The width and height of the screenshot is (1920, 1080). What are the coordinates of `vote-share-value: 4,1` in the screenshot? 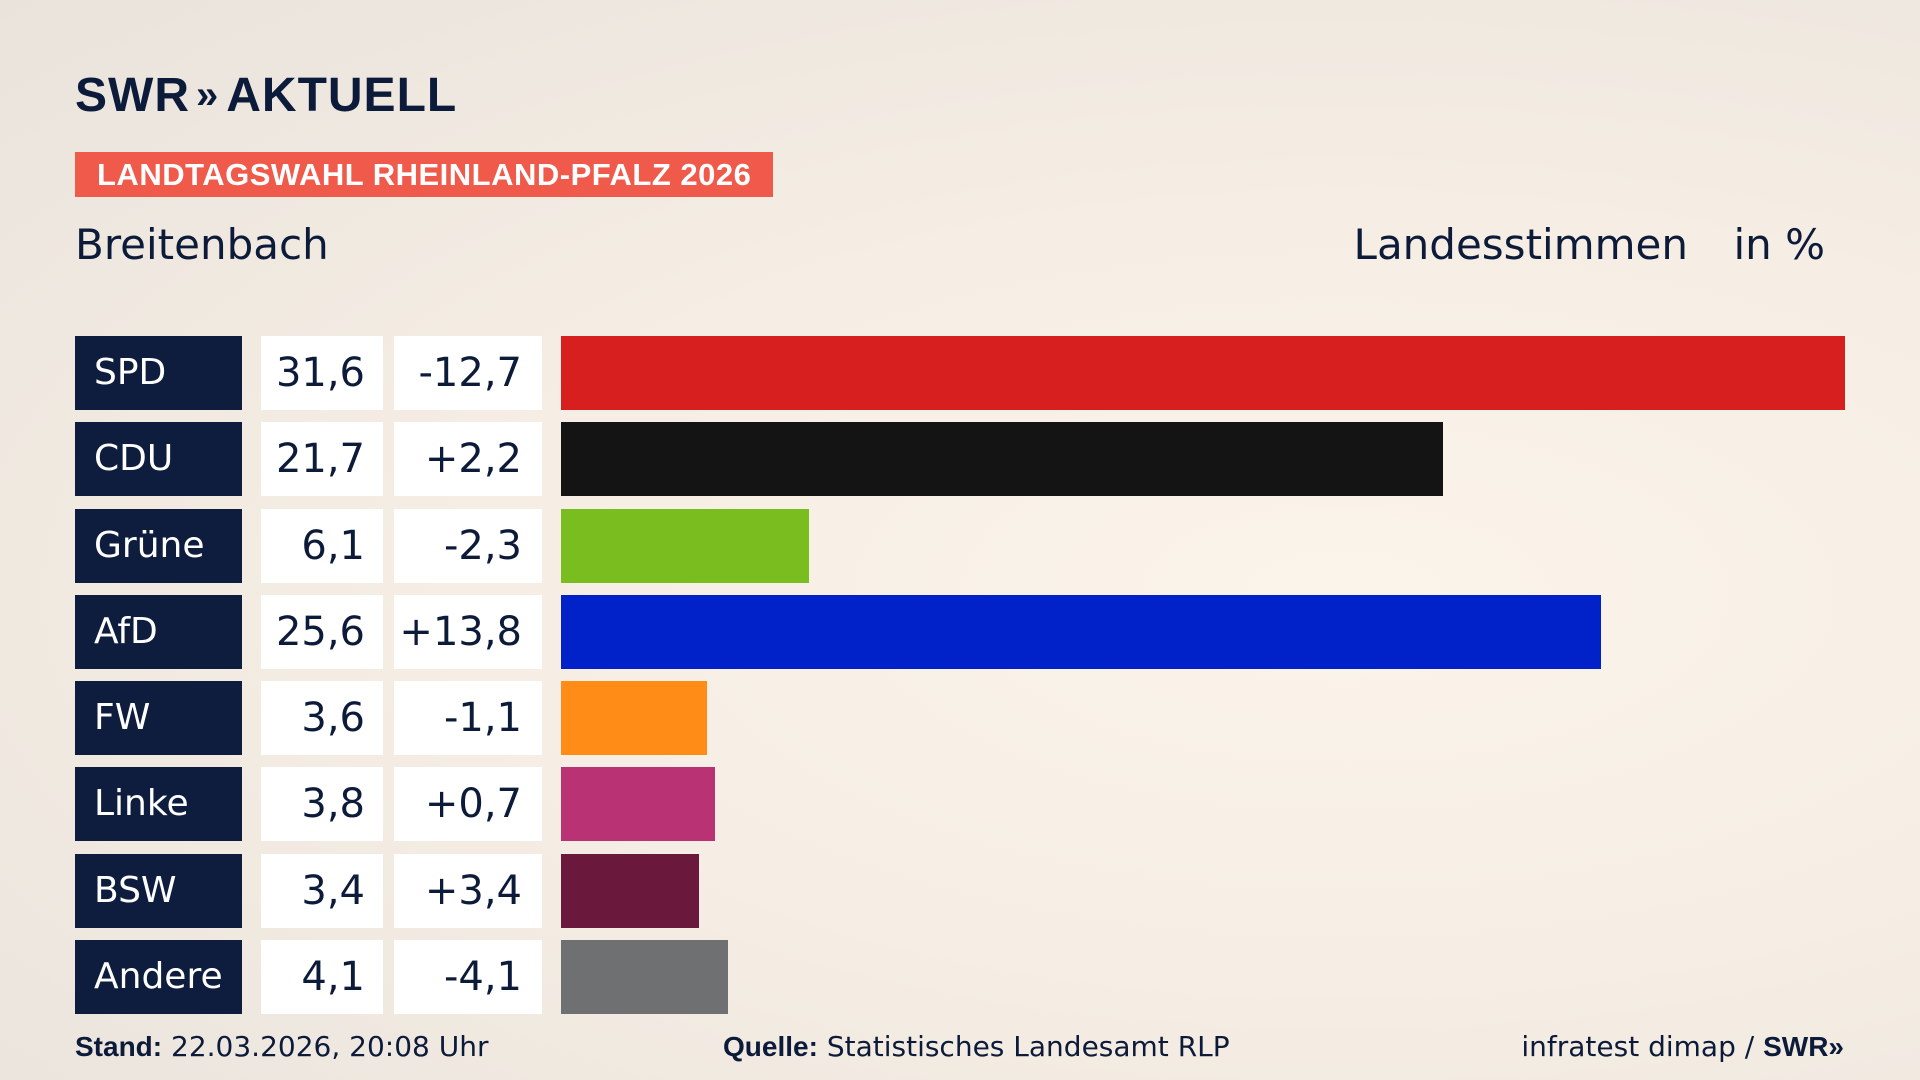 It's located at (322, 977).